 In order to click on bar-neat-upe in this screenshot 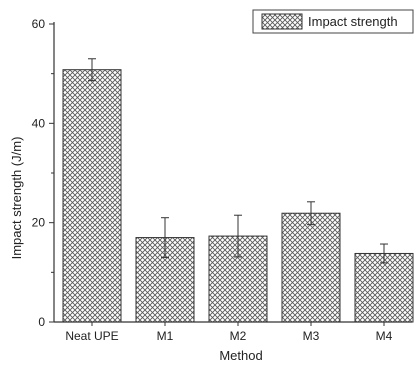, I will do `click(92, 196)`.